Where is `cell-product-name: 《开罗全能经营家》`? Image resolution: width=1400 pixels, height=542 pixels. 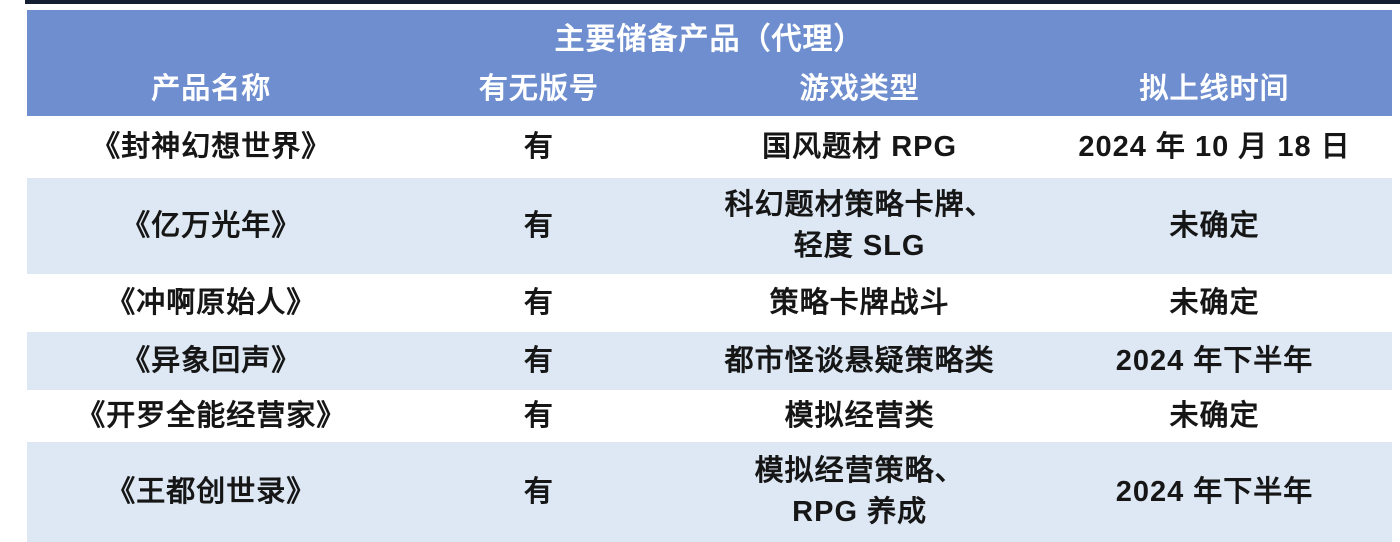 cell-product-name: 《开罗全能经营家》 is located at coordinates (211, 415).